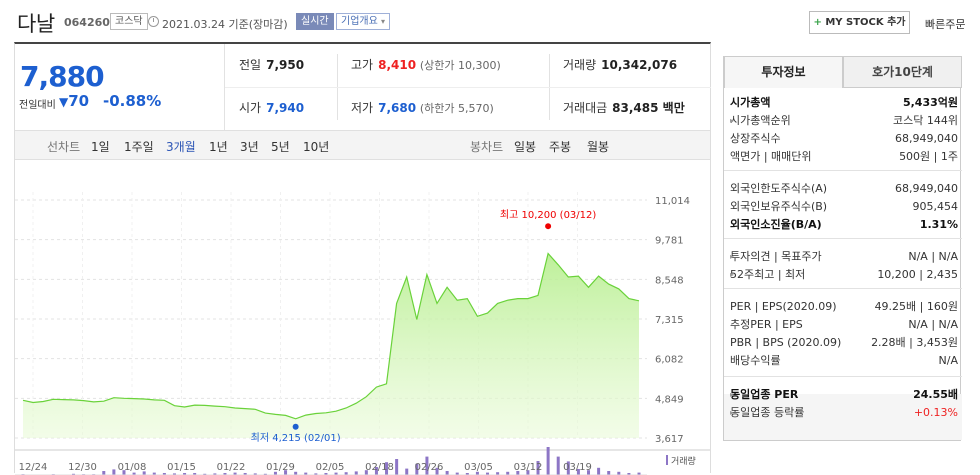  I want to click on info-value: 2.28배 | 3,453원, so click(914, 343).